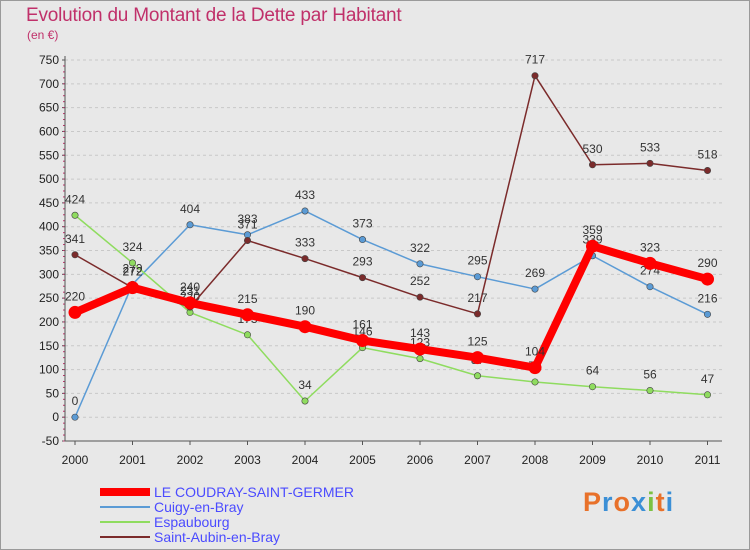 The height and width of the screenshot is (550, 750). Describe the element at coordinates (362, 224) in the screenshot. I see `data-label-cuigy-en-bray: 373` at that location.